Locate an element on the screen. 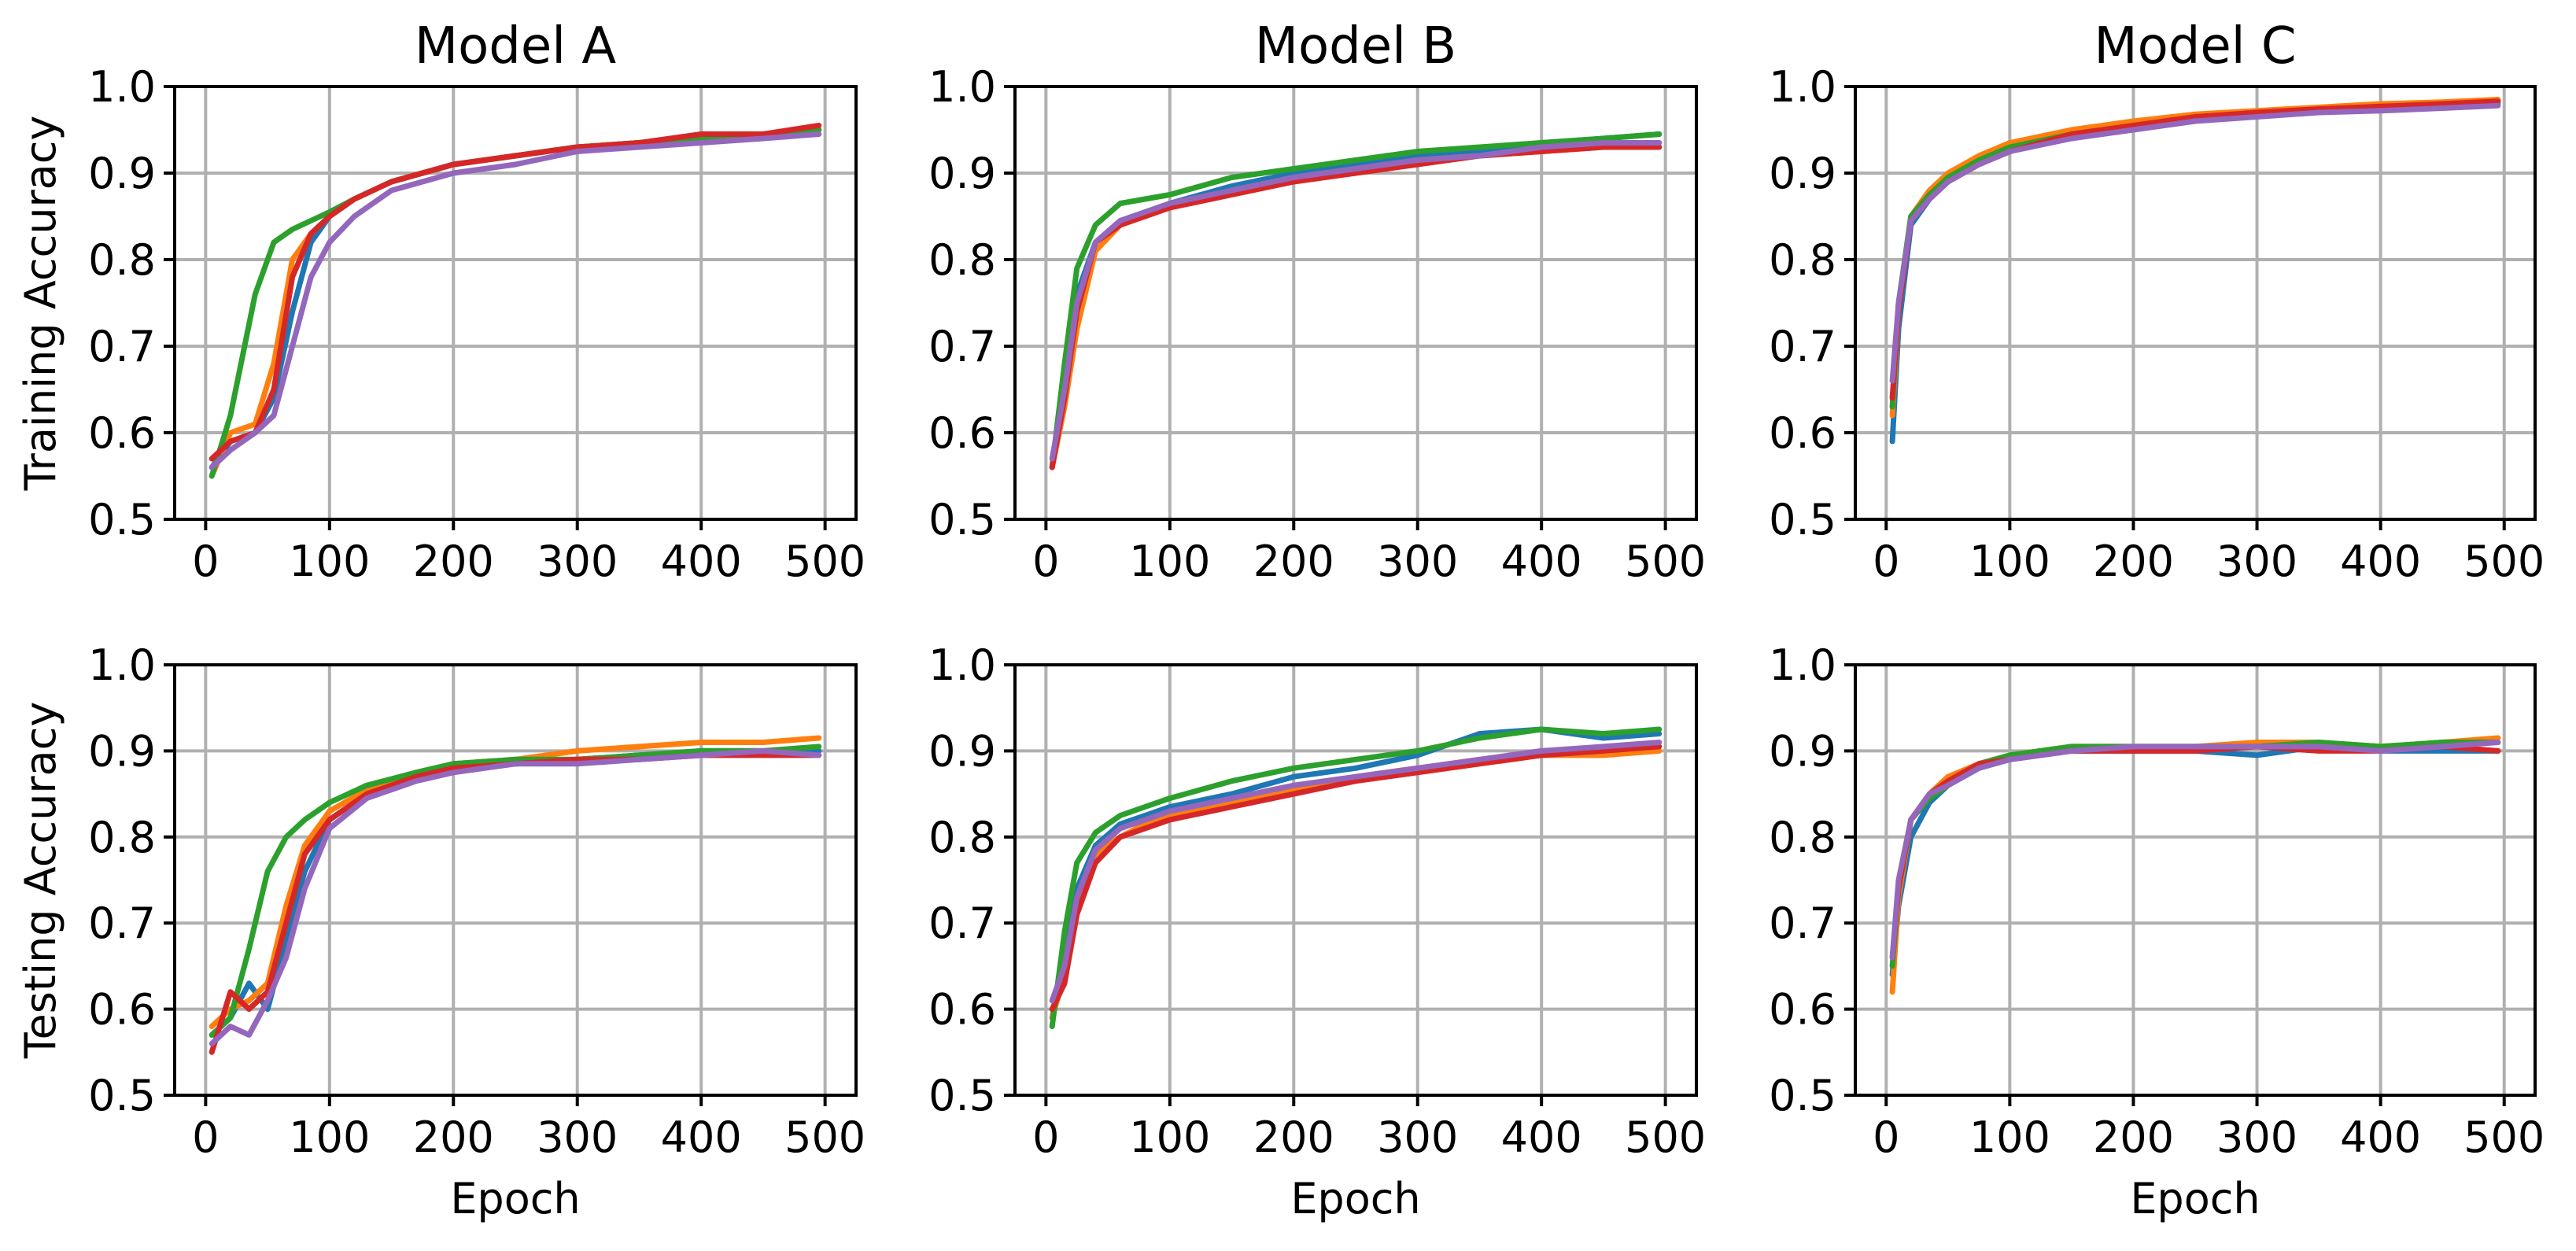 The image size is (2576, 1251). train-C-xtick-label-2: 200 is located at coordinates (2133, 562).